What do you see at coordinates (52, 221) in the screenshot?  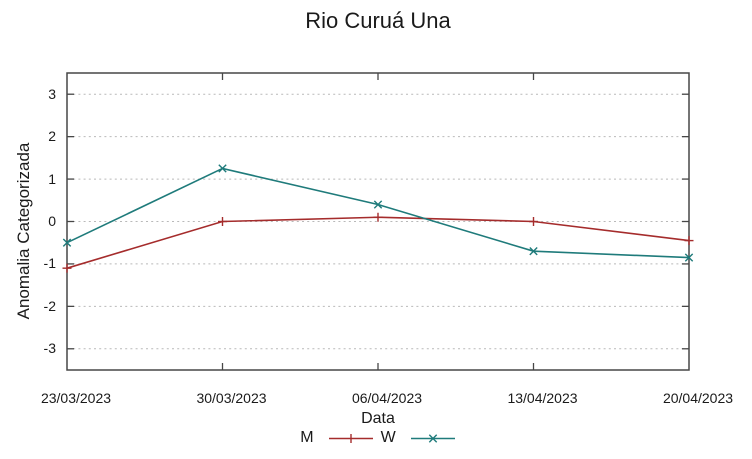 I see `y-tick-label: 0` at bounding box center [52, 221].